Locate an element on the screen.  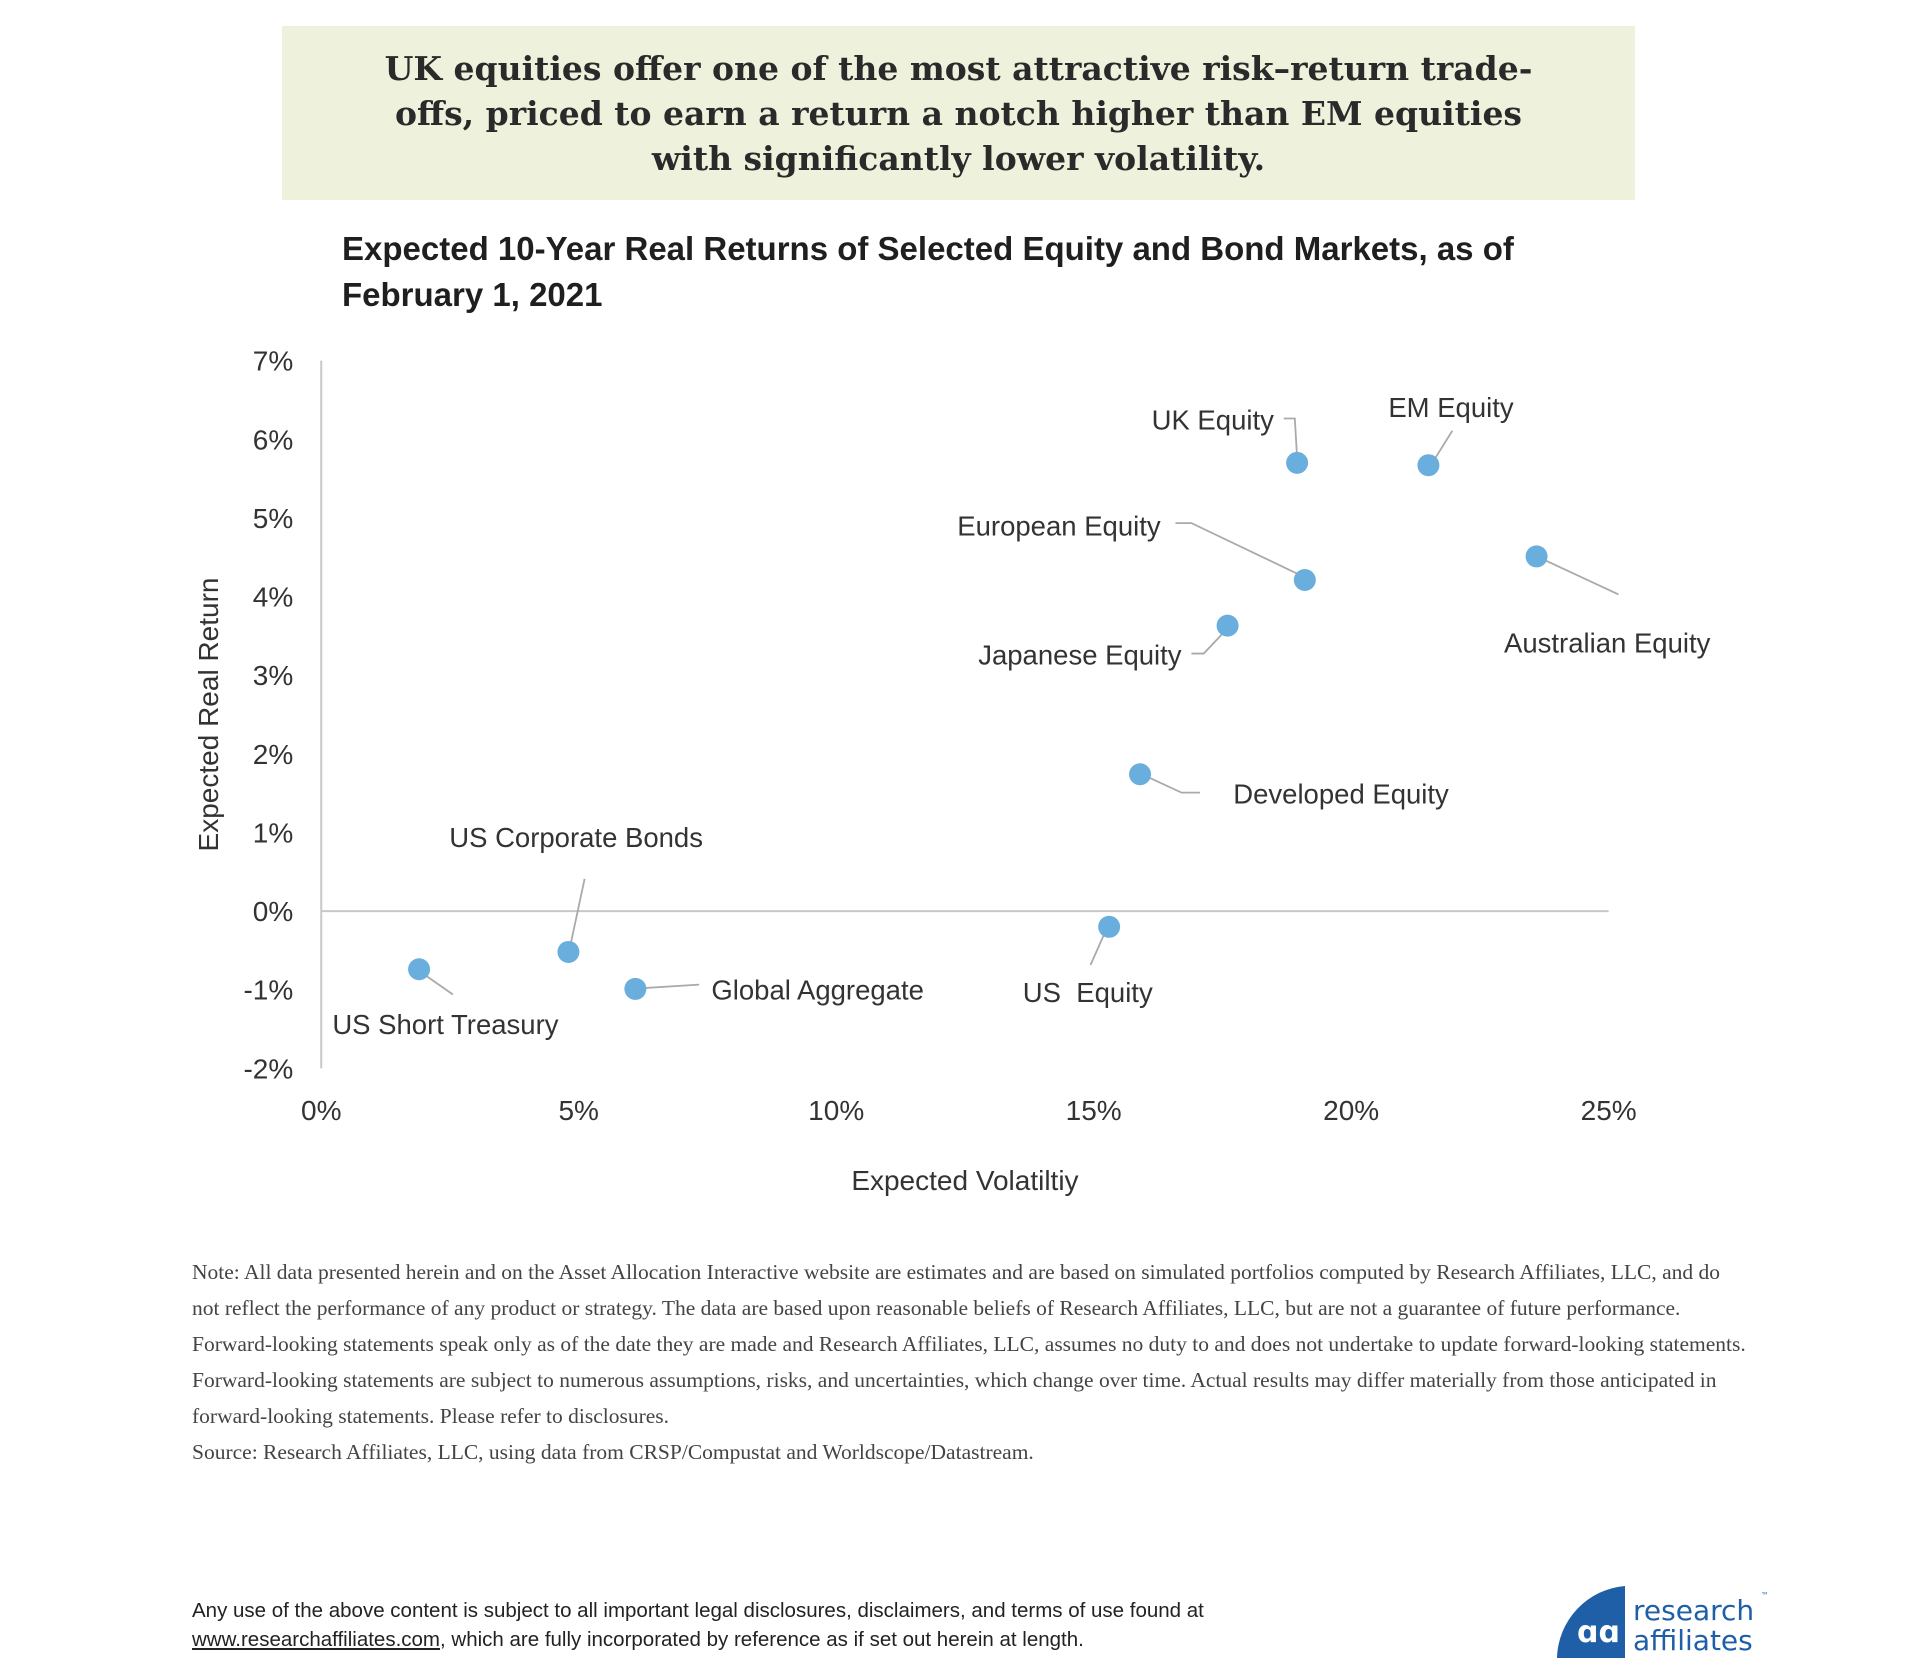
x-tick-label: 5% is located at coordinates (578, 1110).